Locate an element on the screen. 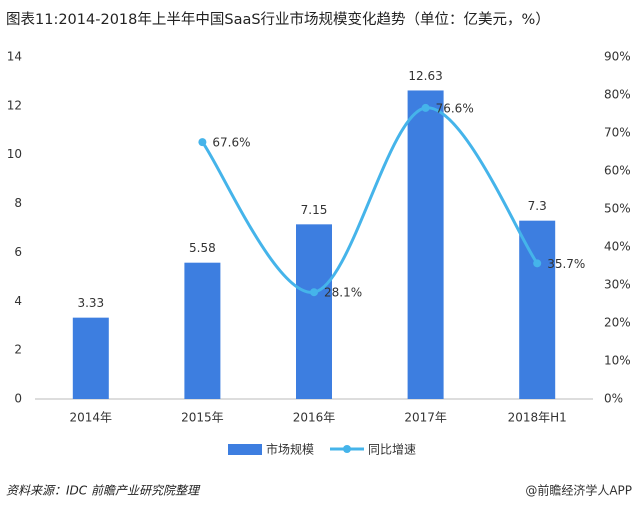  data-label: 12.63 is located at coordinates (425, 76).